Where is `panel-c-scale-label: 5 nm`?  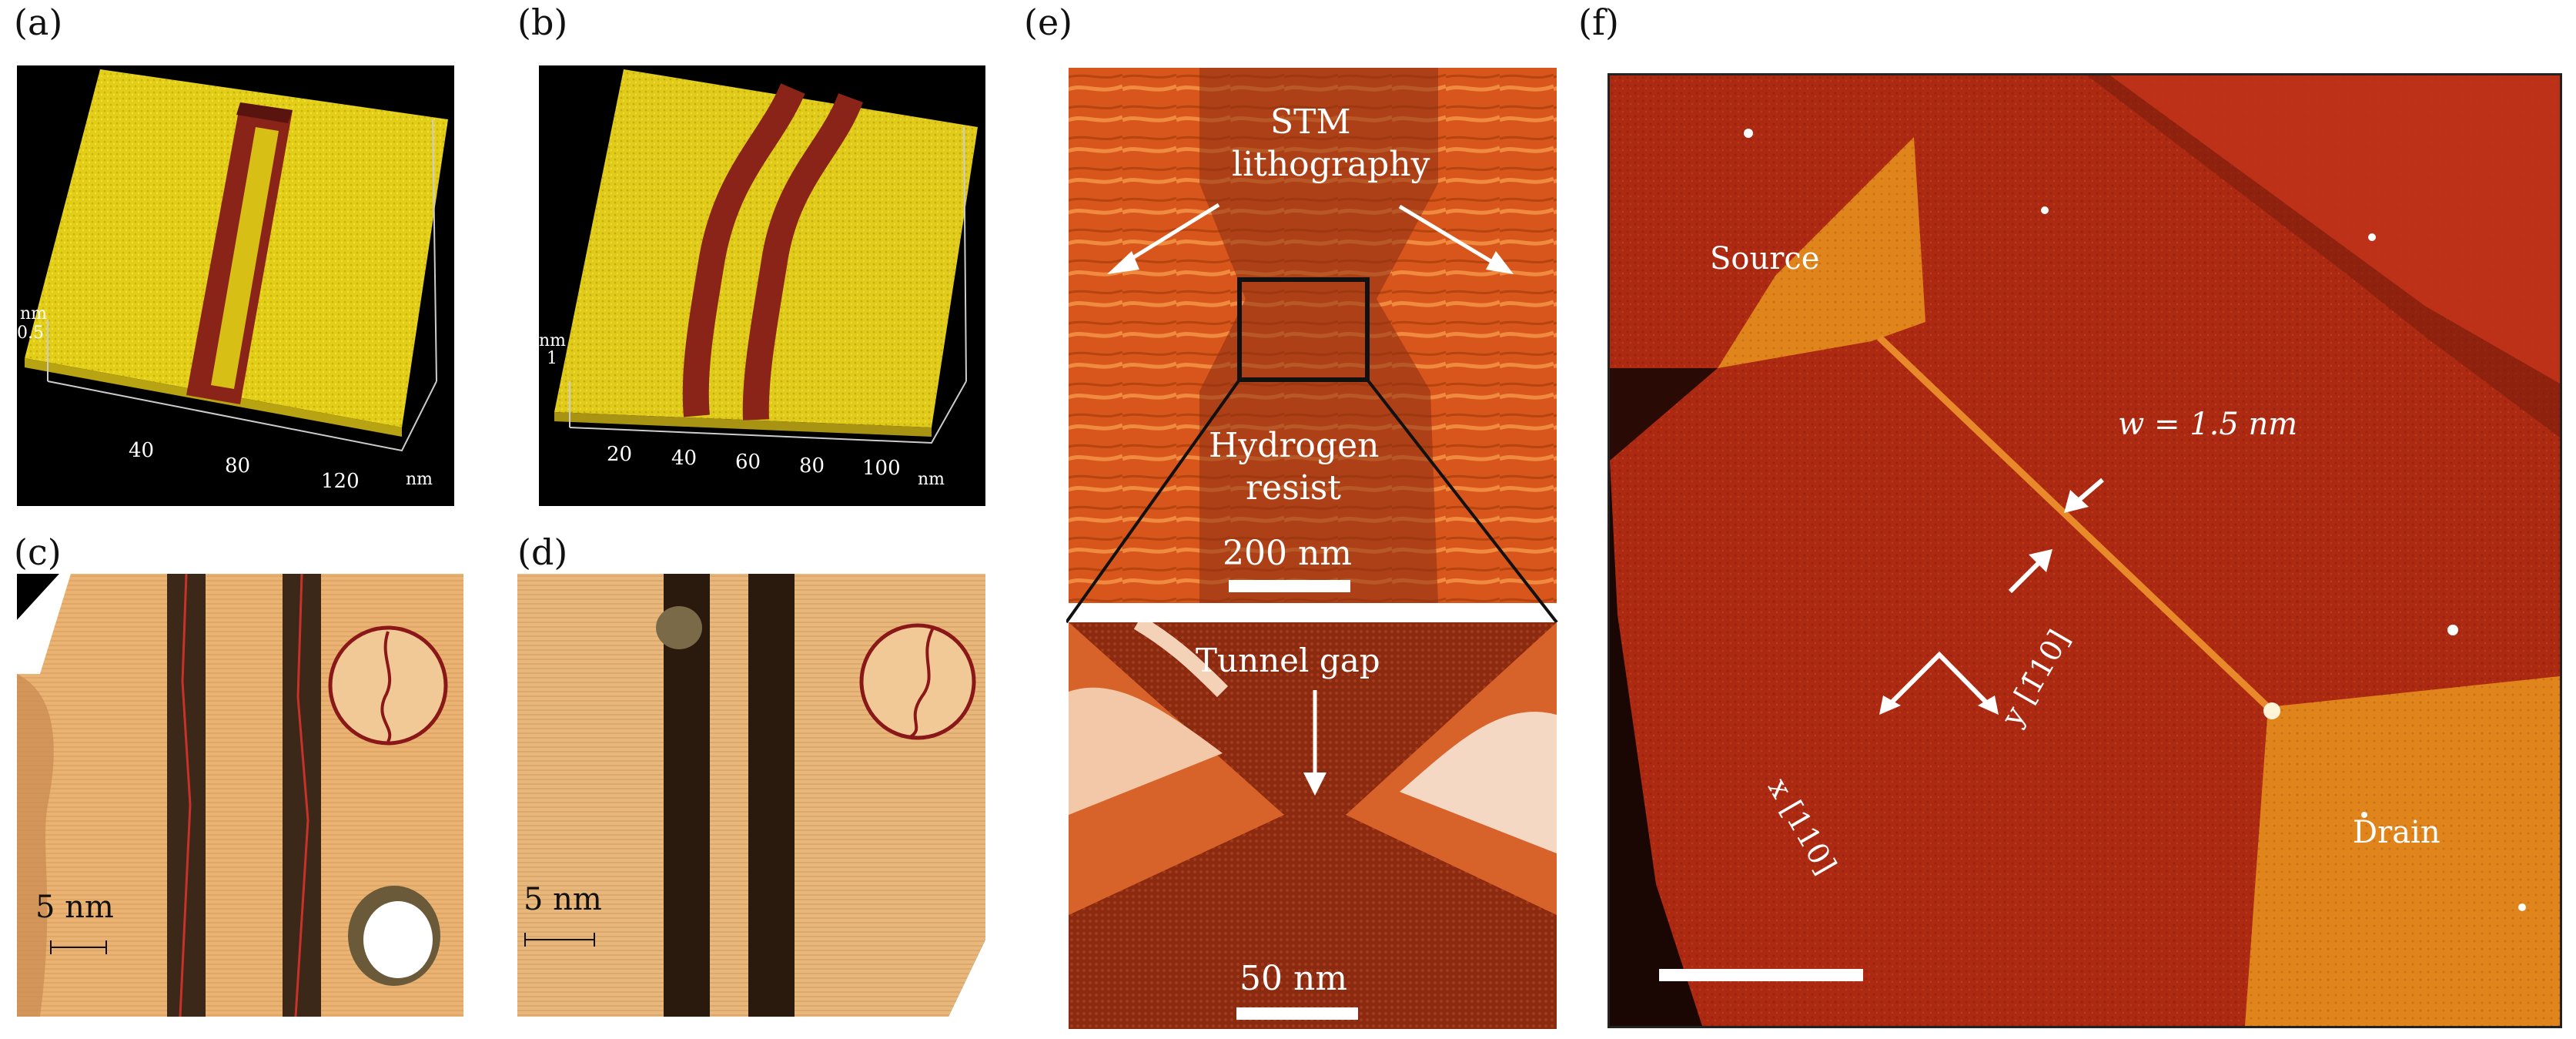 panel-c-scale-label: 5 nm is located at coordinates (74, 908).